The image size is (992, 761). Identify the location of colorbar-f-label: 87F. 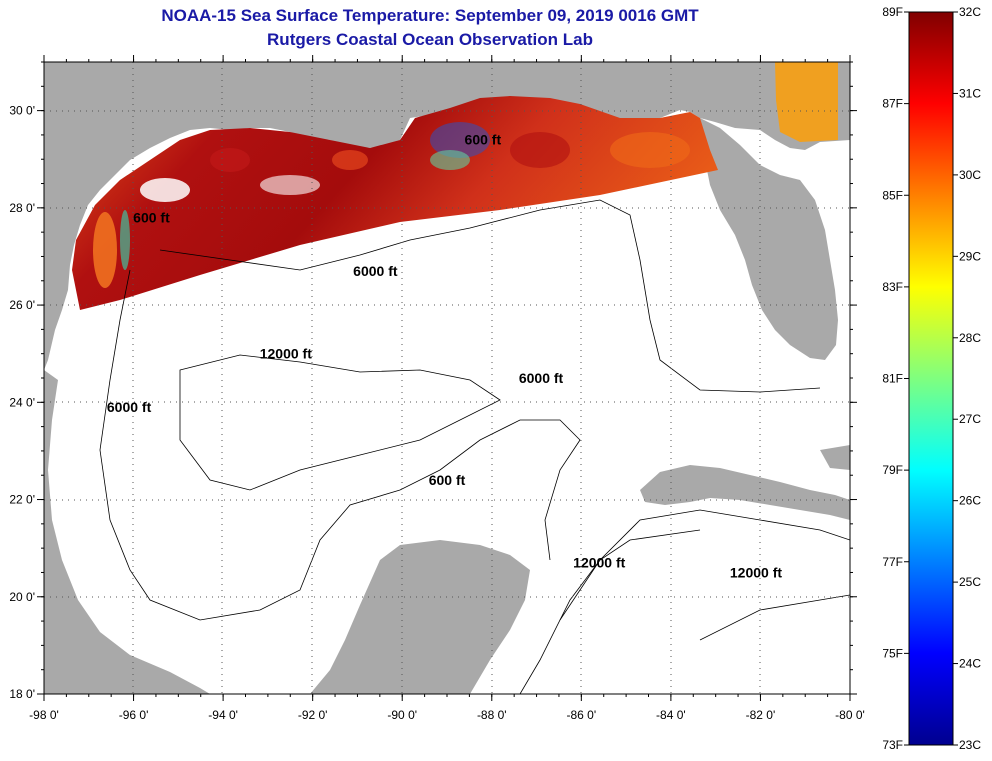
(892, 104).